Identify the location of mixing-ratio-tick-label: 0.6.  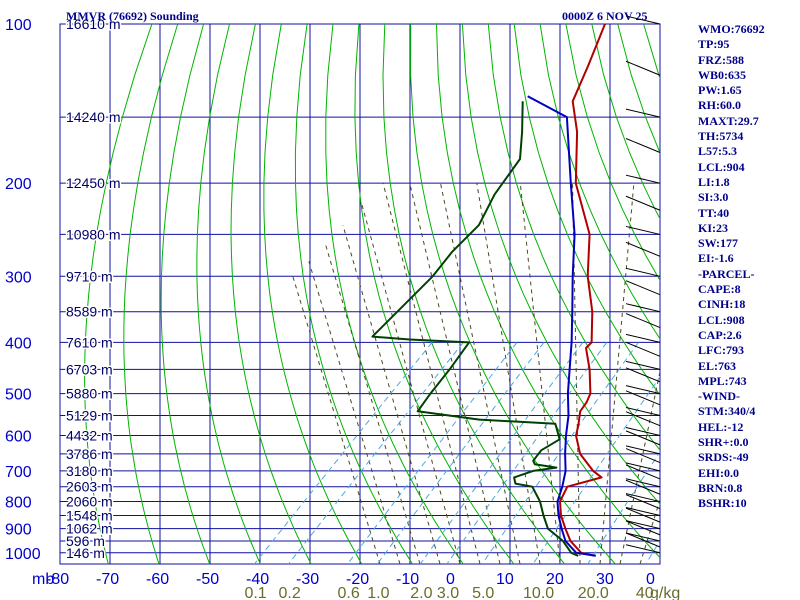
(349, 592).